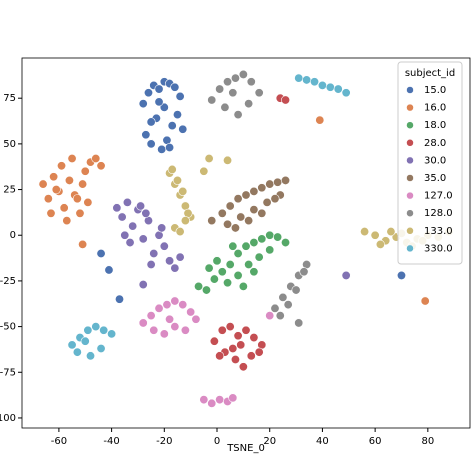 The width and height of the screenshot is (474, 474). I want to click on x-tick-label: 0, so click(217, 441).